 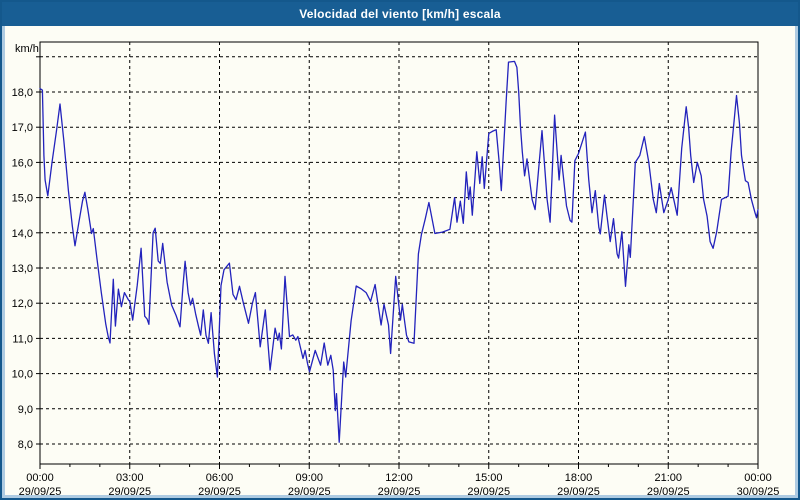 I want to click on y-tick-label: 9,0, so click(x=25, y=410).